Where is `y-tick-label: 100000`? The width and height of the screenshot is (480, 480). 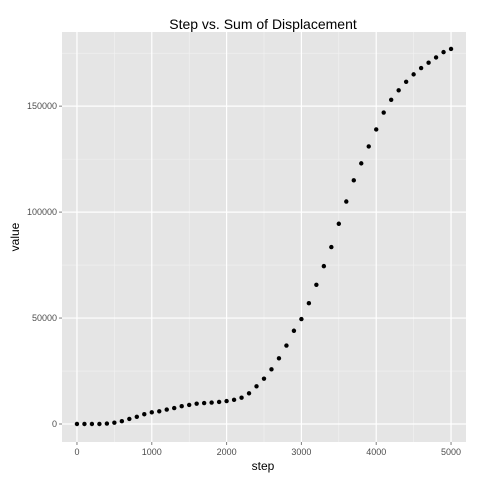 y-tick-label: 100000 is located at coordinates (42, 212).